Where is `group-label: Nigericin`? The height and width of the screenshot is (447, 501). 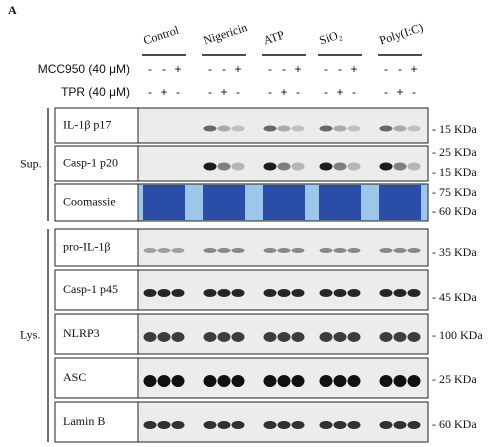 group-label: Nigericin is located at coordinates (224, 33).